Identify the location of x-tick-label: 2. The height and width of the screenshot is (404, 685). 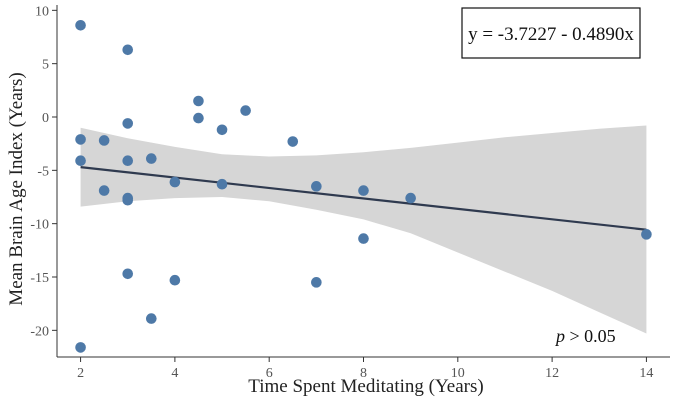
(80, 373).